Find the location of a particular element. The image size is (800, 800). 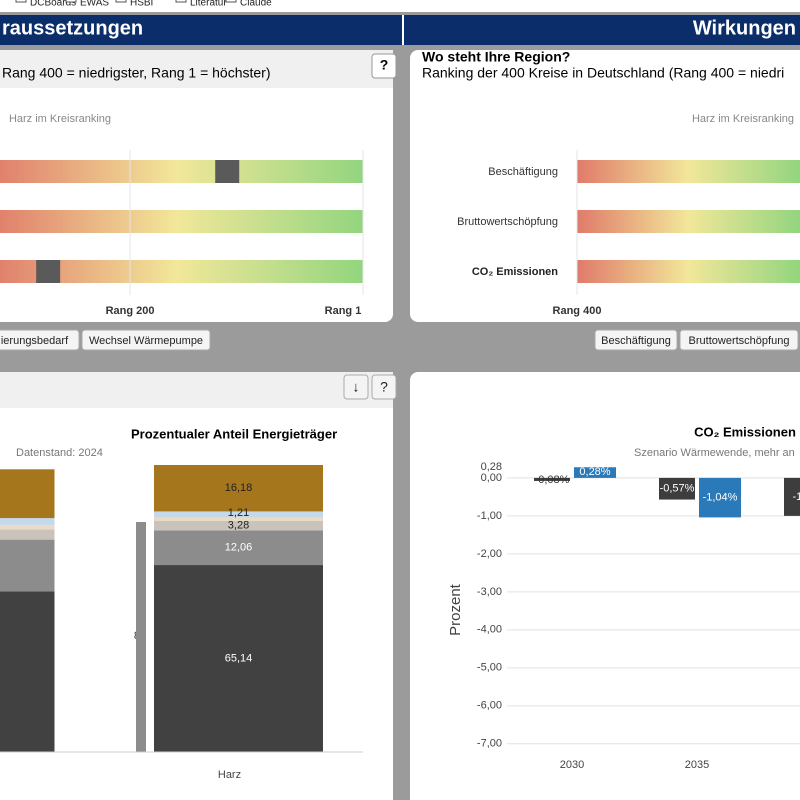

x-tick-label: Harz is located at coordinates (229, 775).